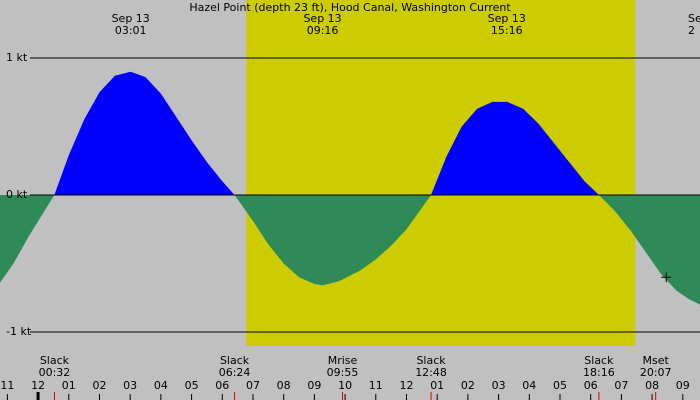 The width and height of the screenshot is (700, 400). I want to click on event-time: 00:32, so click(55, 372).